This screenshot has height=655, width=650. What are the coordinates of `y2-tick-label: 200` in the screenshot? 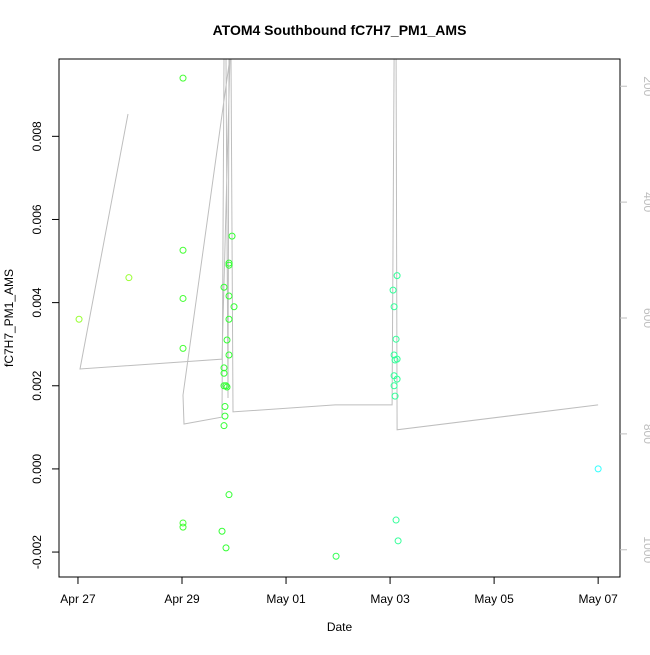 It's located at (645, 86).